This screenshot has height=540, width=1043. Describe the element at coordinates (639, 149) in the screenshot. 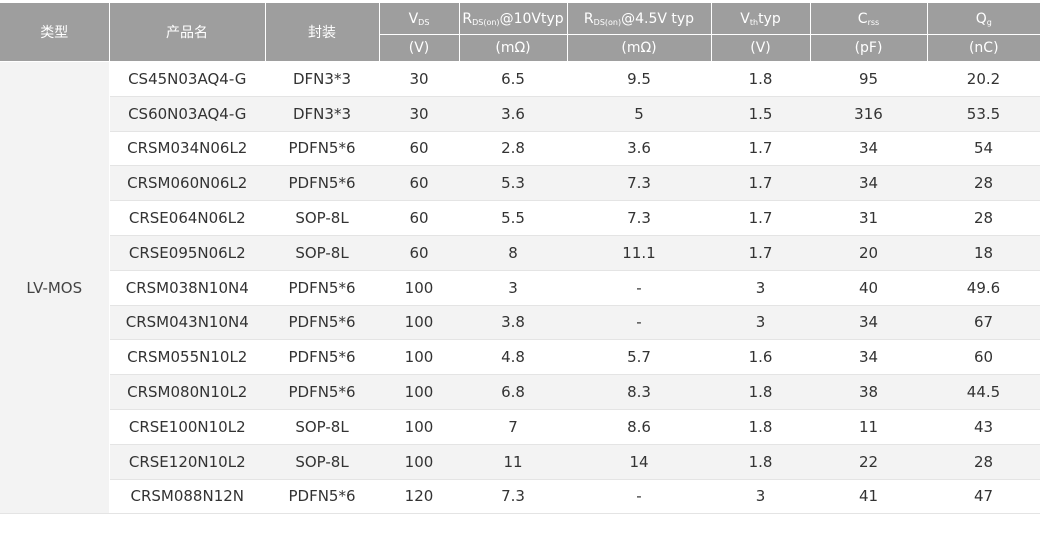

I see `cell-rds-4-5v: 3.6` at that location.